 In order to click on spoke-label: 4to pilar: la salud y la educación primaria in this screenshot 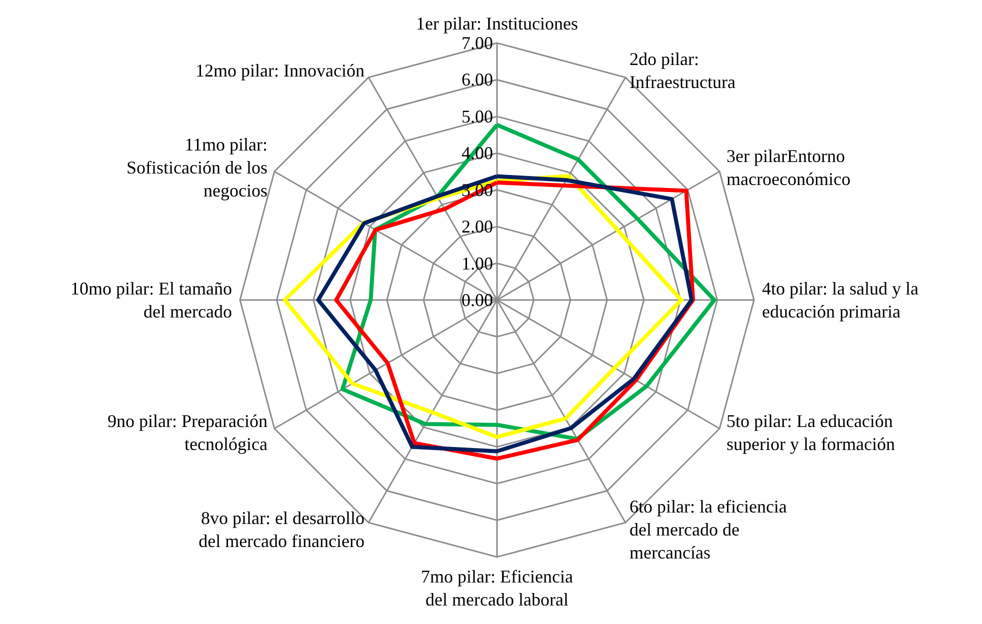, I will do `click(840, 300)`.